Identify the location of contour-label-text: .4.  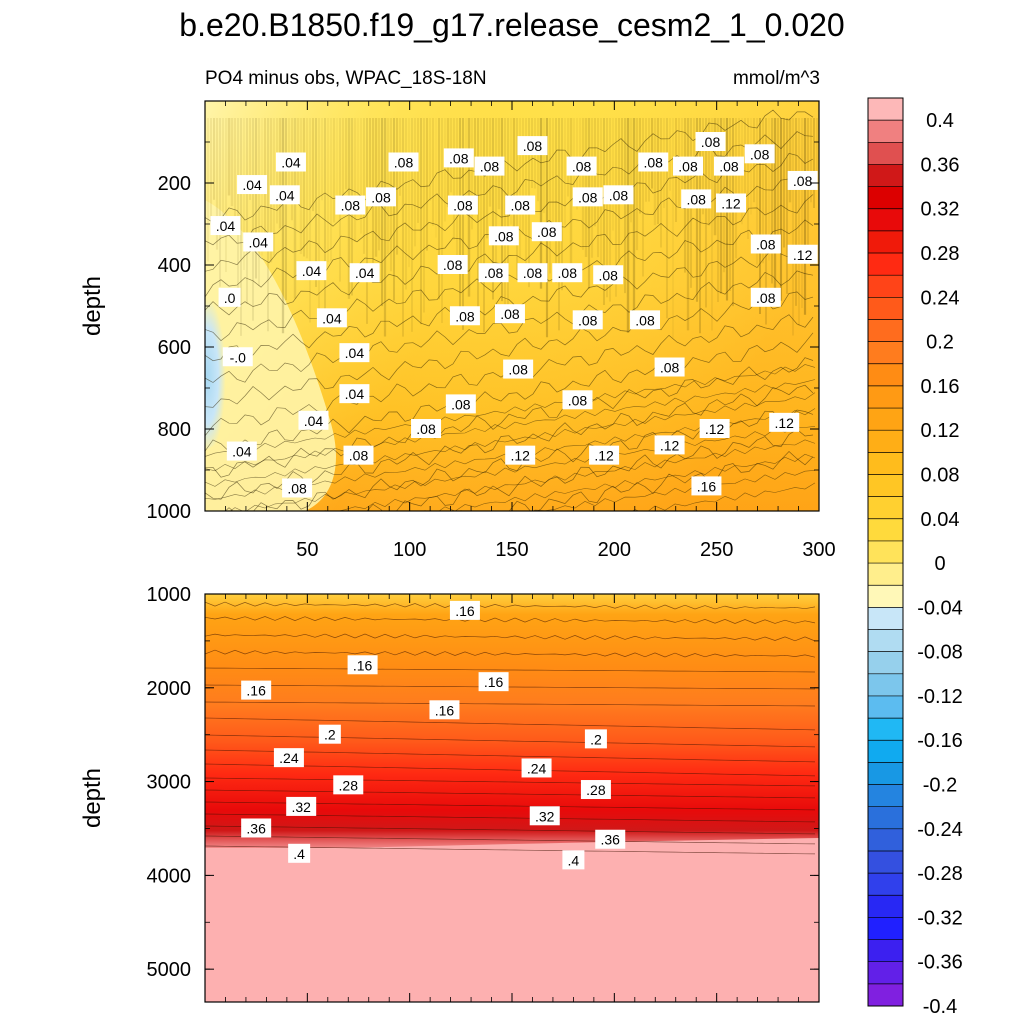
(574, 860).